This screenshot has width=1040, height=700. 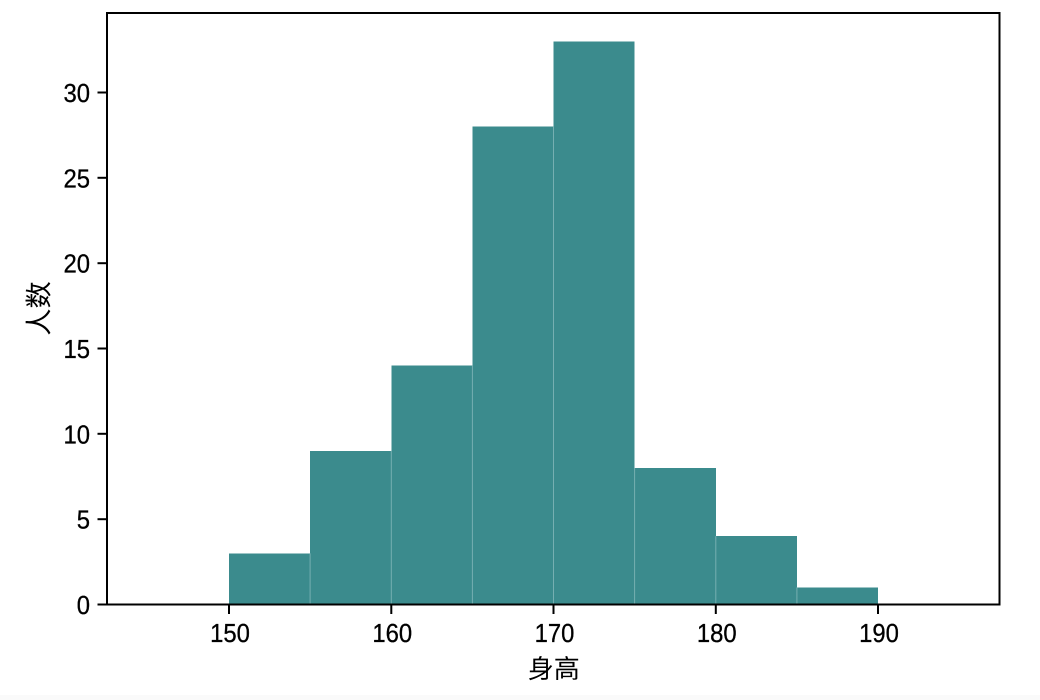 I want to click on svg-text: 5, so click(x=83, y=521).